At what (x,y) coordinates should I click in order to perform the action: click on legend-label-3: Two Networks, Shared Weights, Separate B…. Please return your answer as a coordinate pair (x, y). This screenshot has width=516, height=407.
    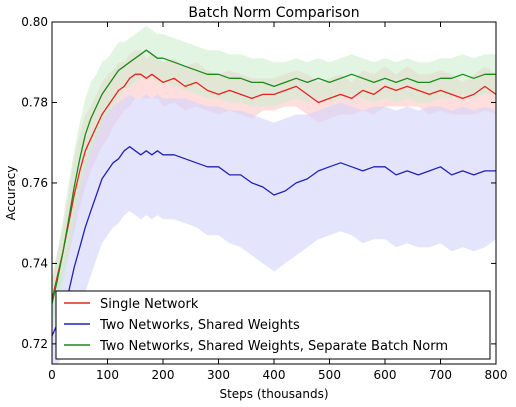
    Looking at the image, I should click on (273, 346).